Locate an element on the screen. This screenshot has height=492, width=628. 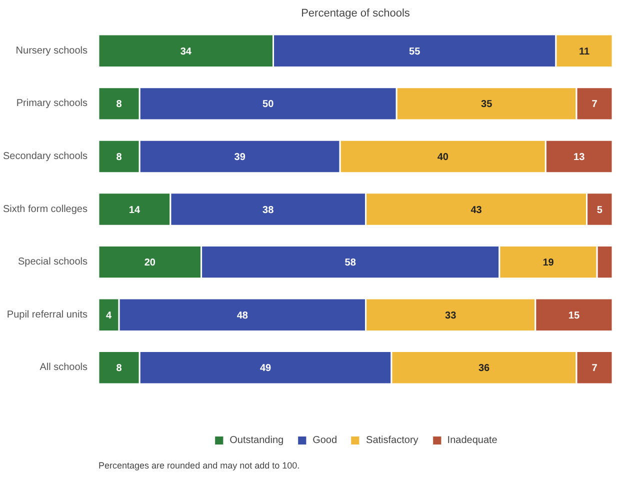
data-label: 33 is located at coordinates (451, 316).